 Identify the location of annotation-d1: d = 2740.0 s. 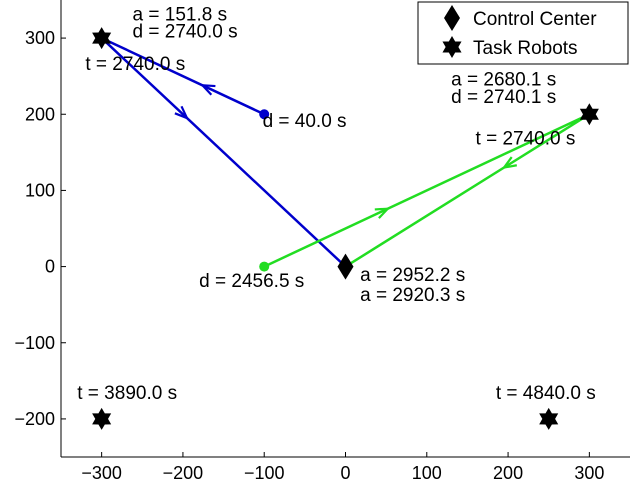
(185, 31).